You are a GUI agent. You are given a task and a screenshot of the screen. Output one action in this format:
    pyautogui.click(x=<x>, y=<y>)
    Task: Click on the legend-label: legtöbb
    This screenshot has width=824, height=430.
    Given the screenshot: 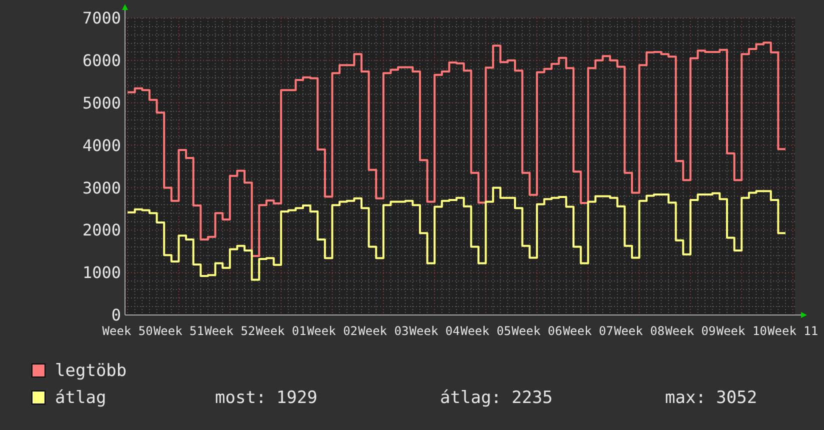 What is the action you would take?
    pyautogui.click(x=91, y=371)
    